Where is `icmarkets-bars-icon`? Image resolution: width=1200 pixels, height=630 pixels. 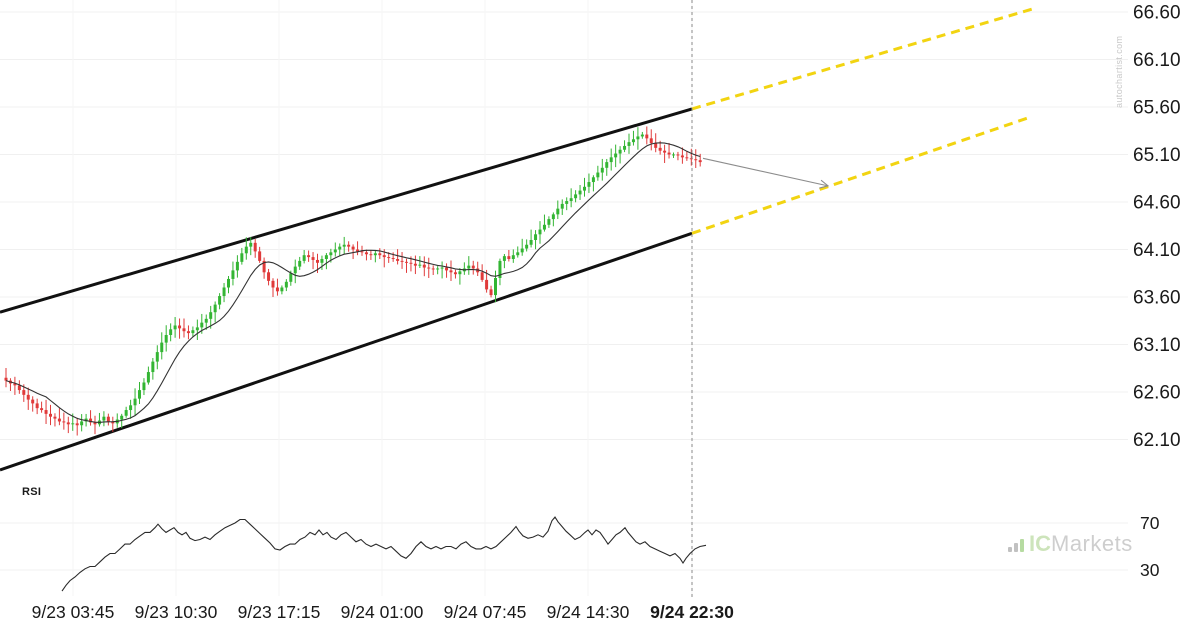 icmarkets-bars-icon is located at coordinates (1017, 547).